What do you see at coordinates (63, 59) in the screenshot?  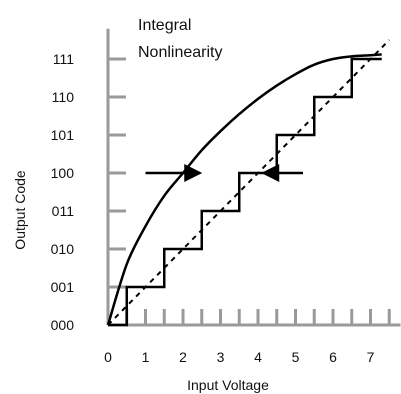 I see `y-tick-label: 111` at bounding box center [63, 59].